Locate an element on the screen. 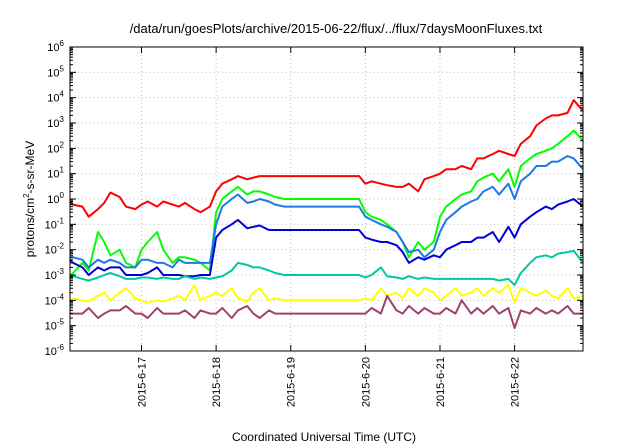  y-axis-label: protons/cm2-s-sr-MeV is located at coordinates (29, 199).